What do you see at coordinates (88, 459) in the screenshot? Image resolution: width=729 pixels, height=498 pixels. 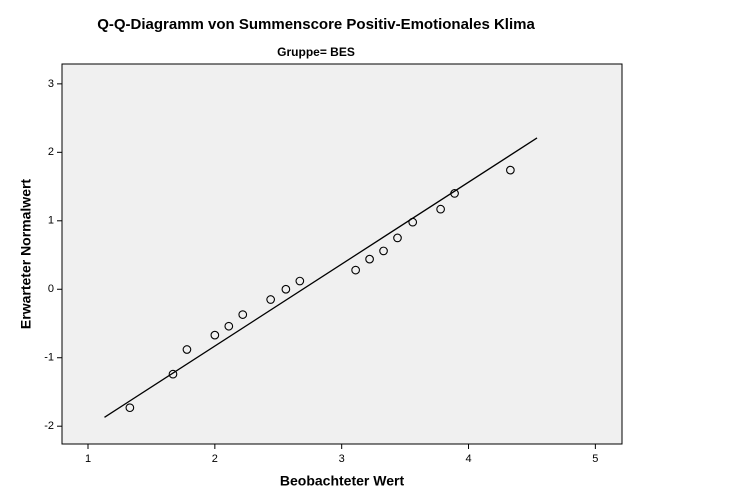 I see `x-tick-label: 1` at bounding box center [88, 459].